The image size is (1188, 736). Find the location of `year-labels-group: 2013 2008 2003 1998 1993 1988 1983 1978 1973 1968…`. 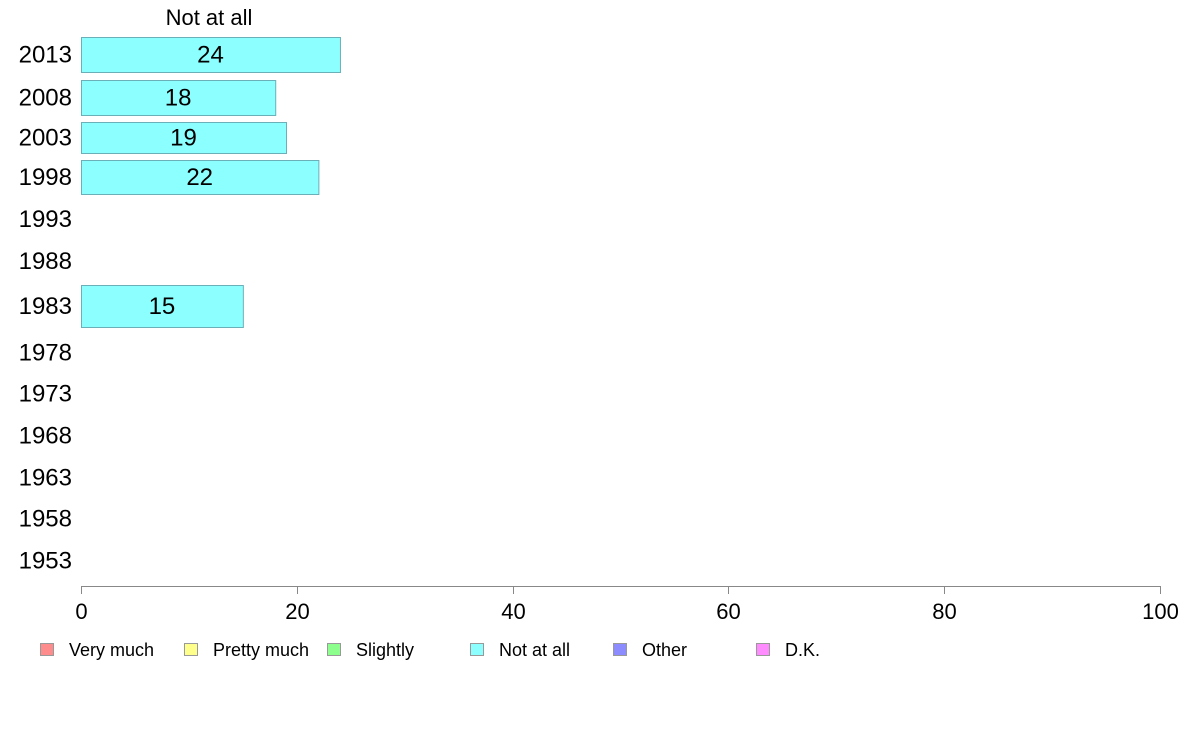

year-labels-group: 2013 2008 2003 1998 1993 1988 1983 1978 1973 1968… is located at coordinates (45, 308).